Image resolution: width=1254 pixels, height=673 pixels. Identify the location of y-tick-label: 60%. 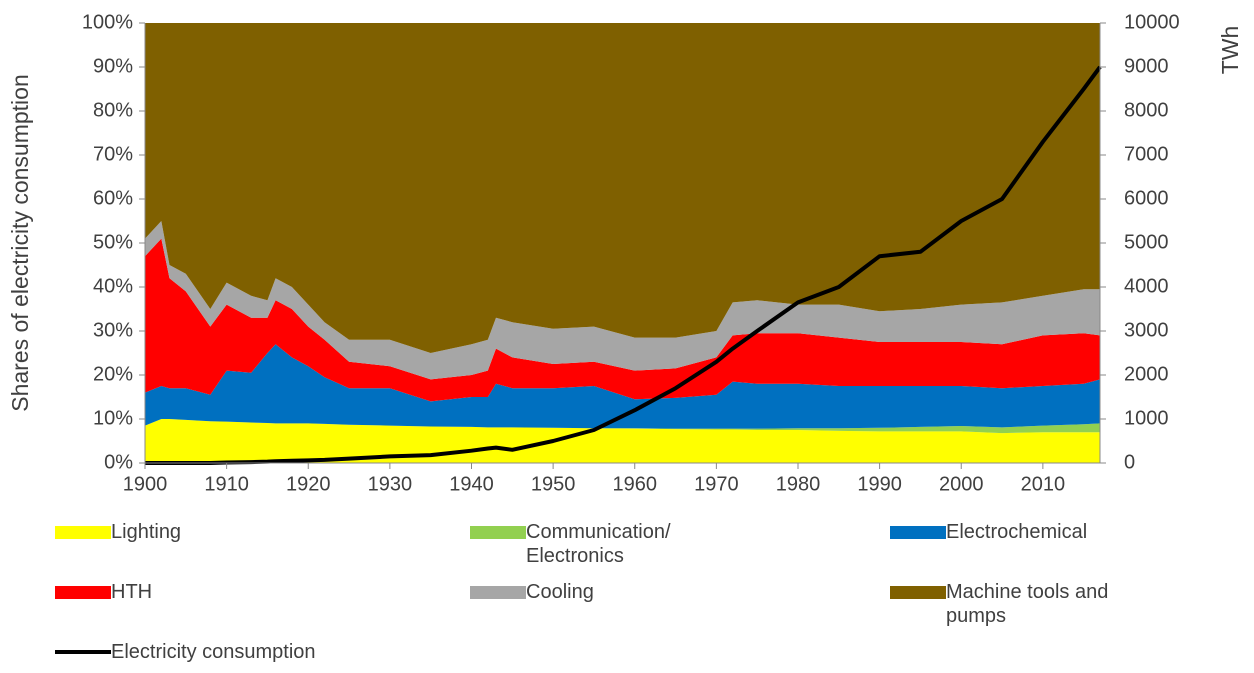
(113, 198).